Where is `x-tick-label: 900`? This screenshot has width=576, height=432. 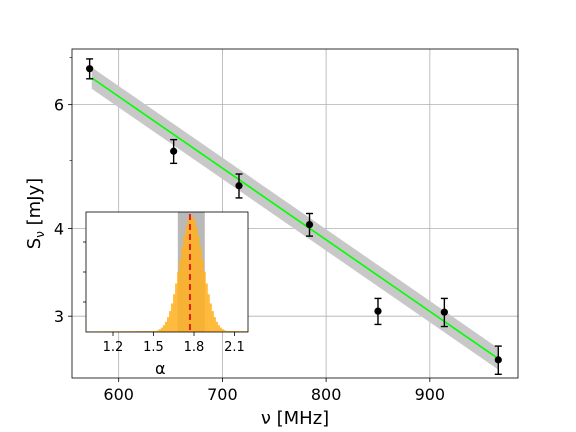 x-tick-label: 900 is located at coordinates (430, 394).